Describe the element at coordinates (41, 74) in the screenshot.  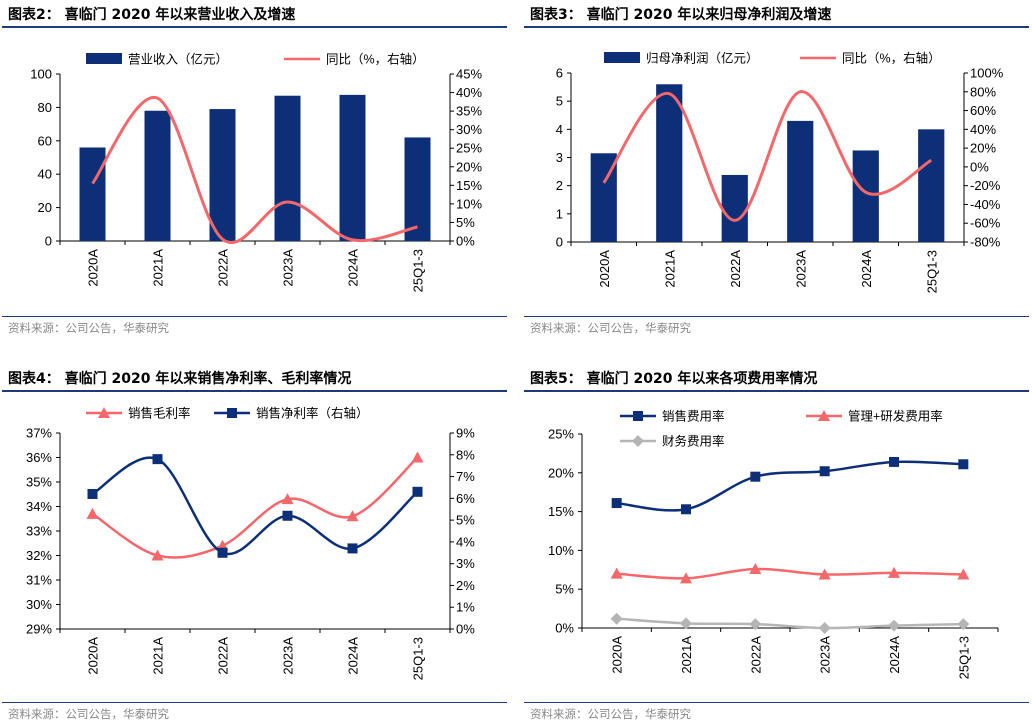
I see `y-tick-label-left: 100` at that location.